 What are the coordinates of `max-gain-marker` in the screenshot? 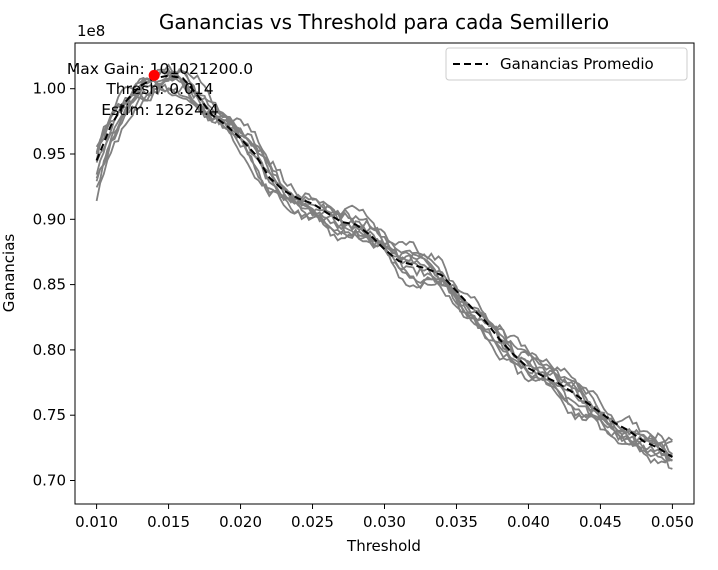 It's located at (154, 75).